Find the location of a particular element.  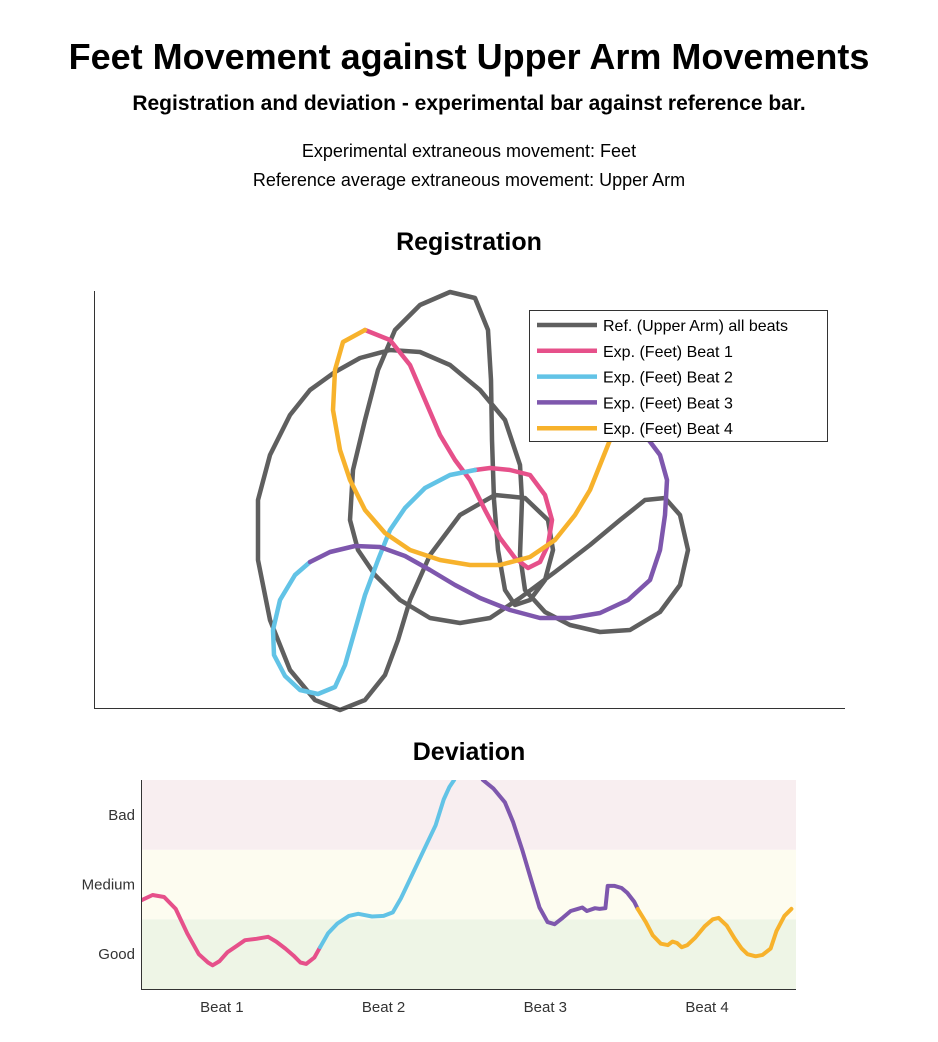

deviation-plot-area is located at coordinates (467, 874).